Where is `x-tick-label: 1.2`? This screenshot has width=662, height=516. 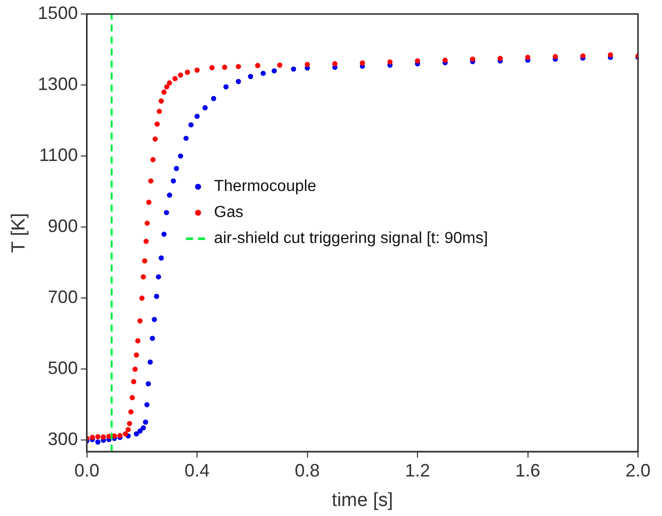 x-tick-label: 1.2 is located at coordinates (417, 470).